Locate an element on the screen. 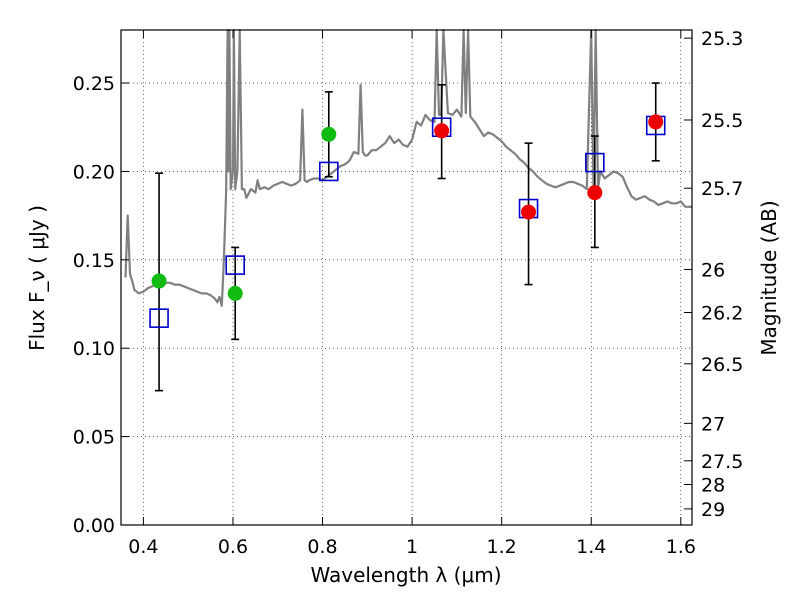 The height and width of the screenshot is (600, 800). right-tick-label: 25.5 is located at coordinates (722, 121).